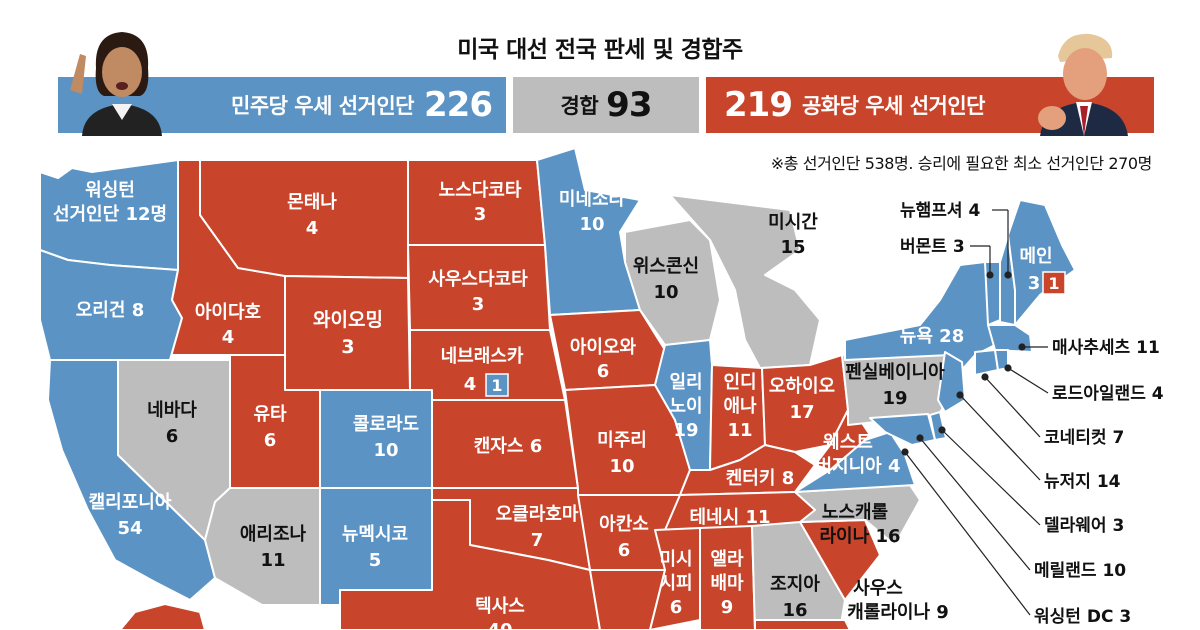  Describe the element at coordinates (482, 356) in the screenshot. I see `label-nebraska-name: 네브래스카` at that location.